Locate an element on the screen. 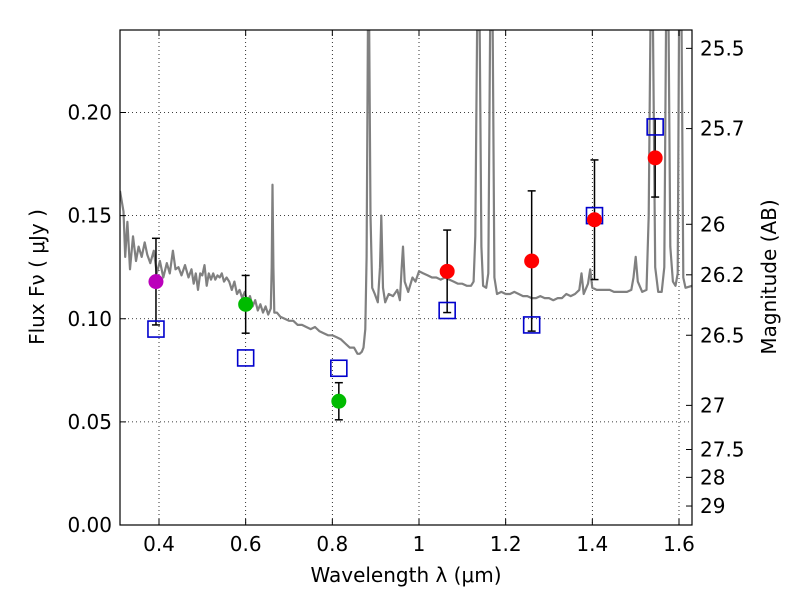  x-tick-label: 1.6 is located at coordinates (679, 544).